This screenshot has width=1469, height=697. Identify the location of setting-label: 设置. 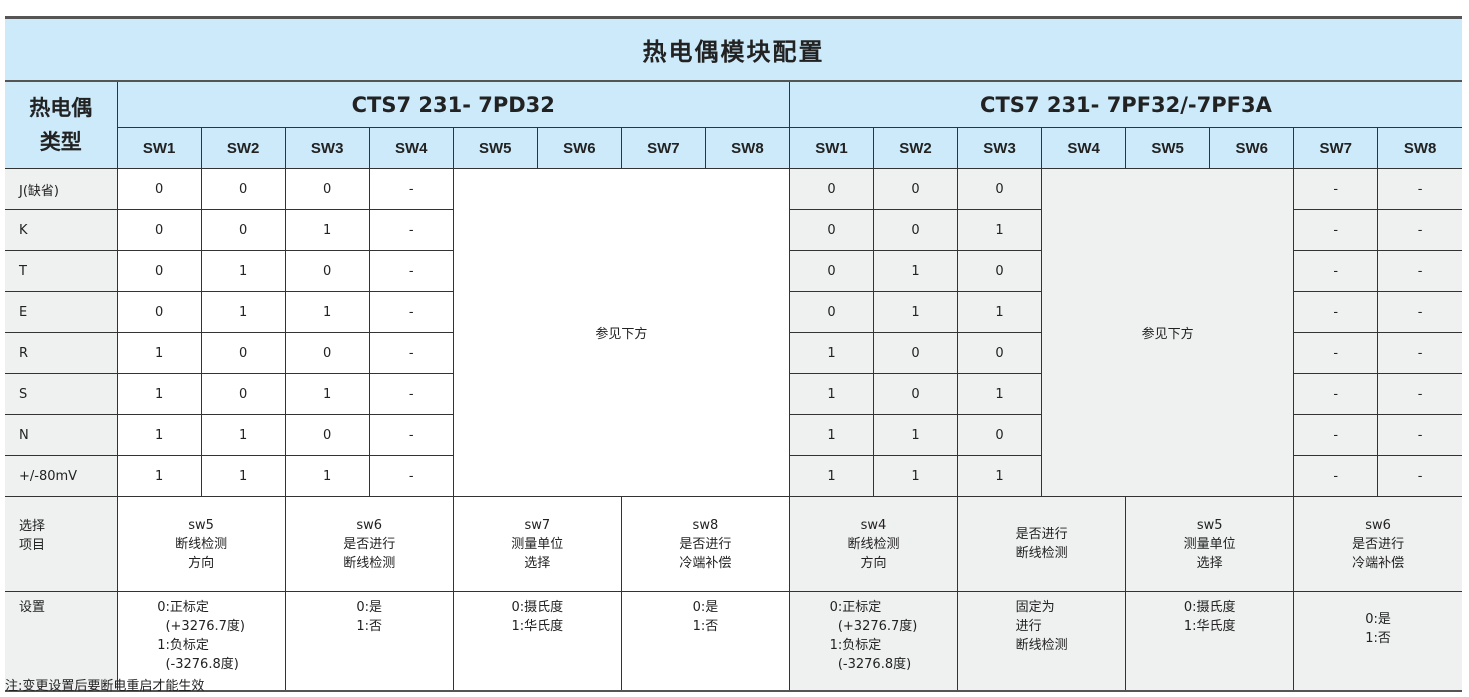
(61, 641).